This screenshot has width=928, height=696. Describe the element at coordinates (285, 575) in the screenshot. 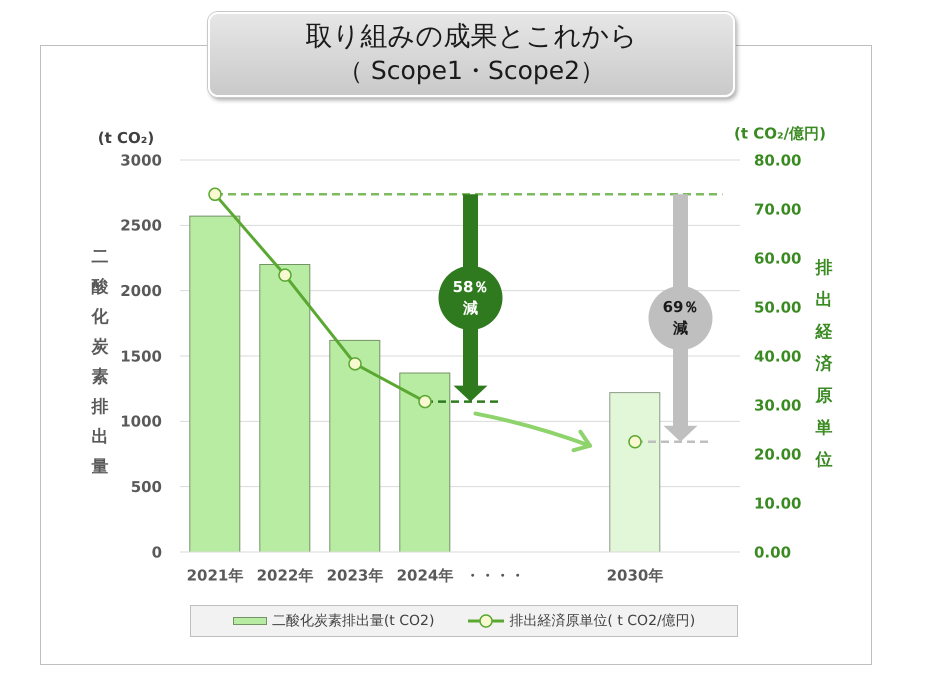

I see `x-tick-label: 2022年` at that location.